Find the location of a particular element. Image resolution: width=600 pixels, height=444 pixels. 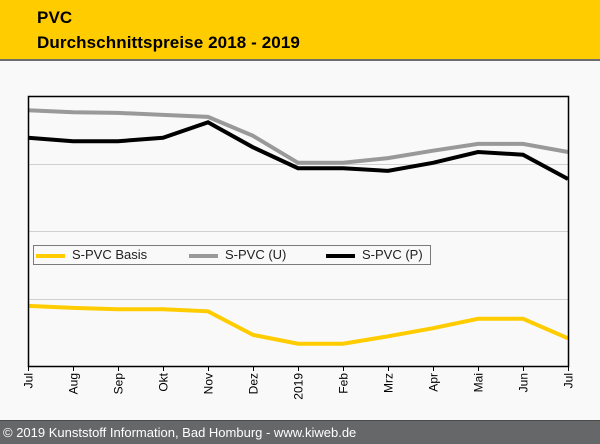

x-tick-label: Mai is located at coordinates (479, 382).